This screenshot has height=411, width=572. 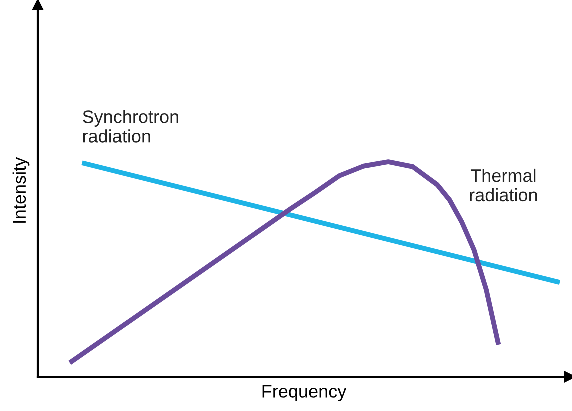 What do you see at coordinates (504, 185) in the screenshot?
I see `series-label: Thermal radiation` at bounding box center [504, 185].